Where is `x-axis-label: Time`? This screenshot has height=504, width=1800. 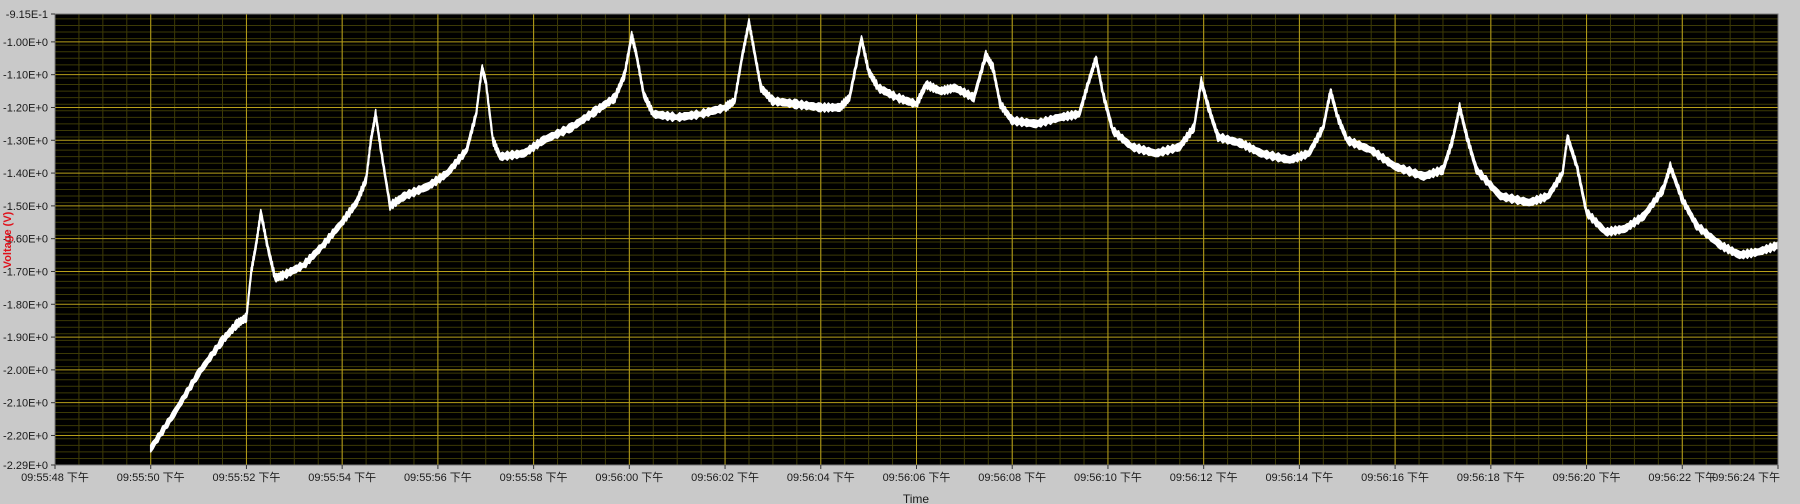 x-axis-label: Time is located at coordinates (916, 498).